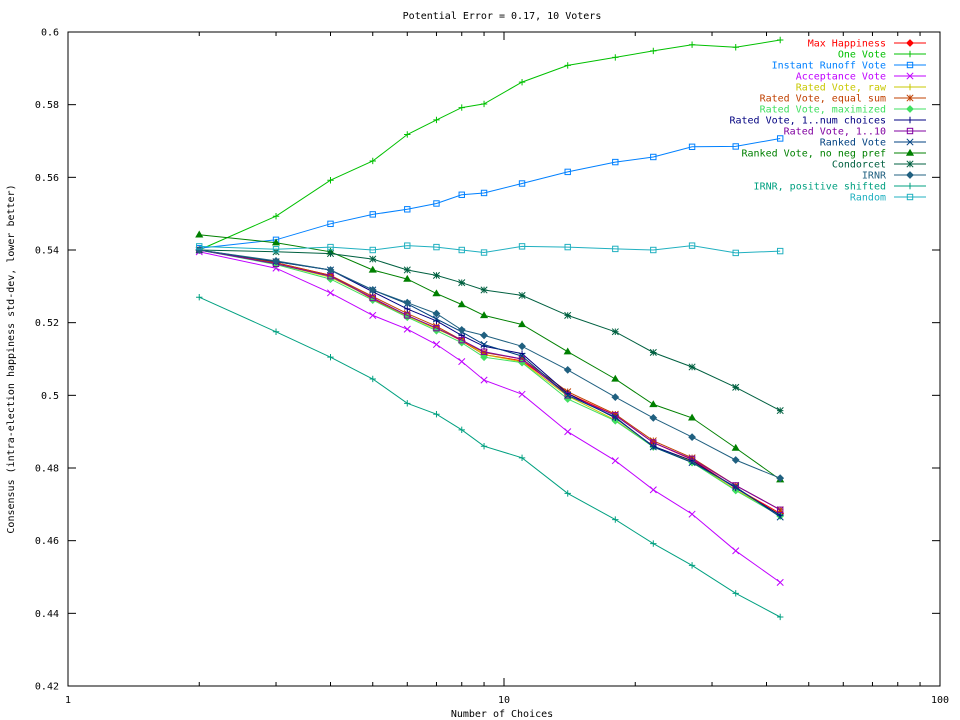  I want to click on legend-label: Rated Vote, 1..10, so click(835, 132).